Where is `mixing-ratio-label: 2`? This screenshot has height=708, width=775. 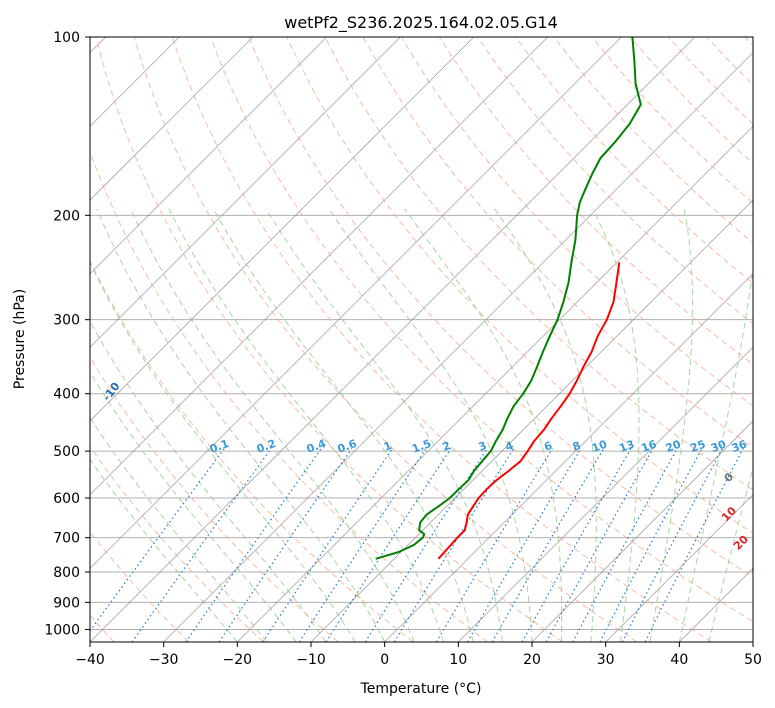
mixing-ratio-label: 2 is located at coordinates (447, 446).